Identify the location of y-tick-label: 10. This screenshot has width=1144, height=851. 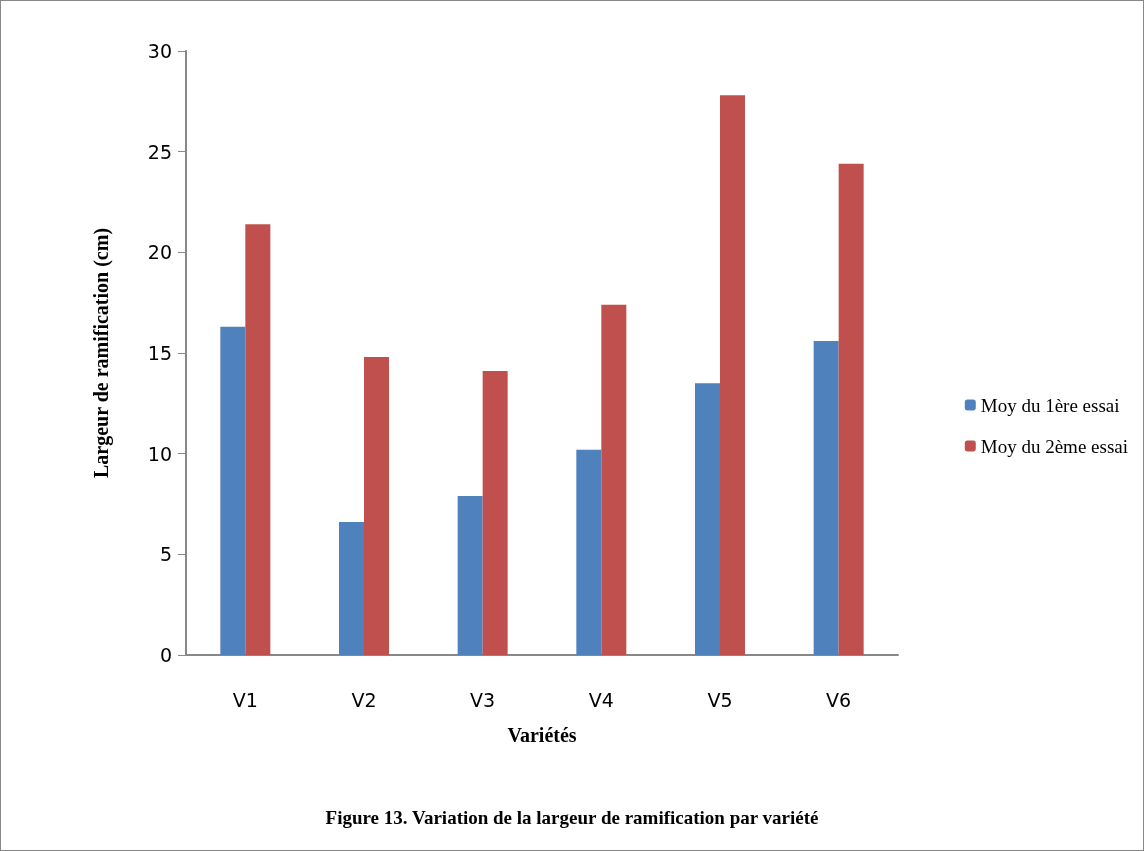
(159, 453).